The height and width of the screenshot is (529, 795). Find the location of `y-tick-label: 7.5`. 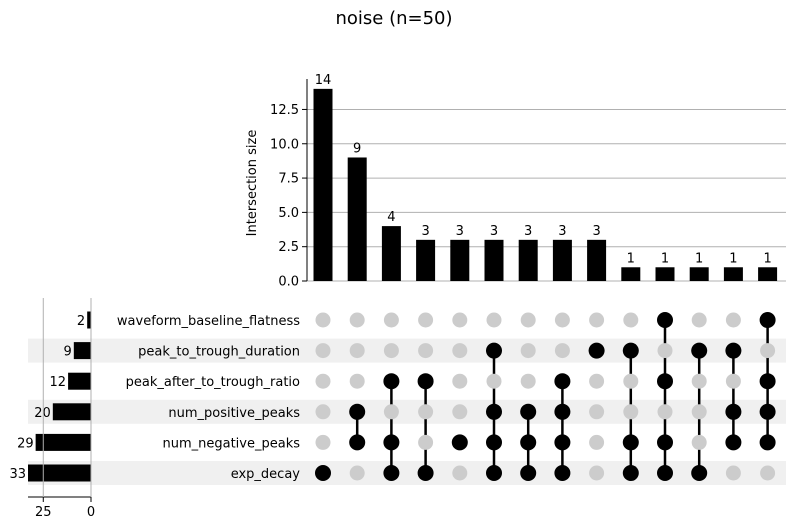

y-tick-label: 7.5 is located at coordinates (288, 179).